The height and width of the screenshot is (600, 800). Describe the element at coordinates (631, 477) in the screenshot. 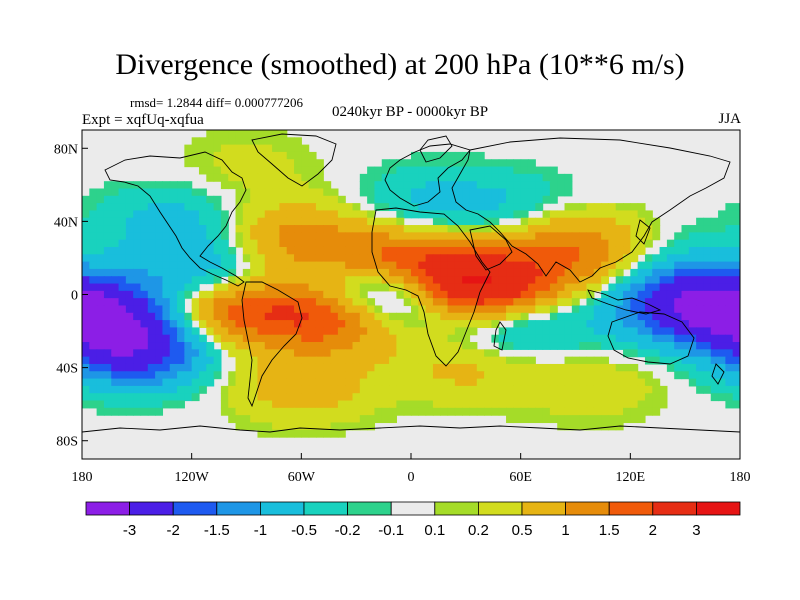

I see `x-tick-label: 120E` at that location.